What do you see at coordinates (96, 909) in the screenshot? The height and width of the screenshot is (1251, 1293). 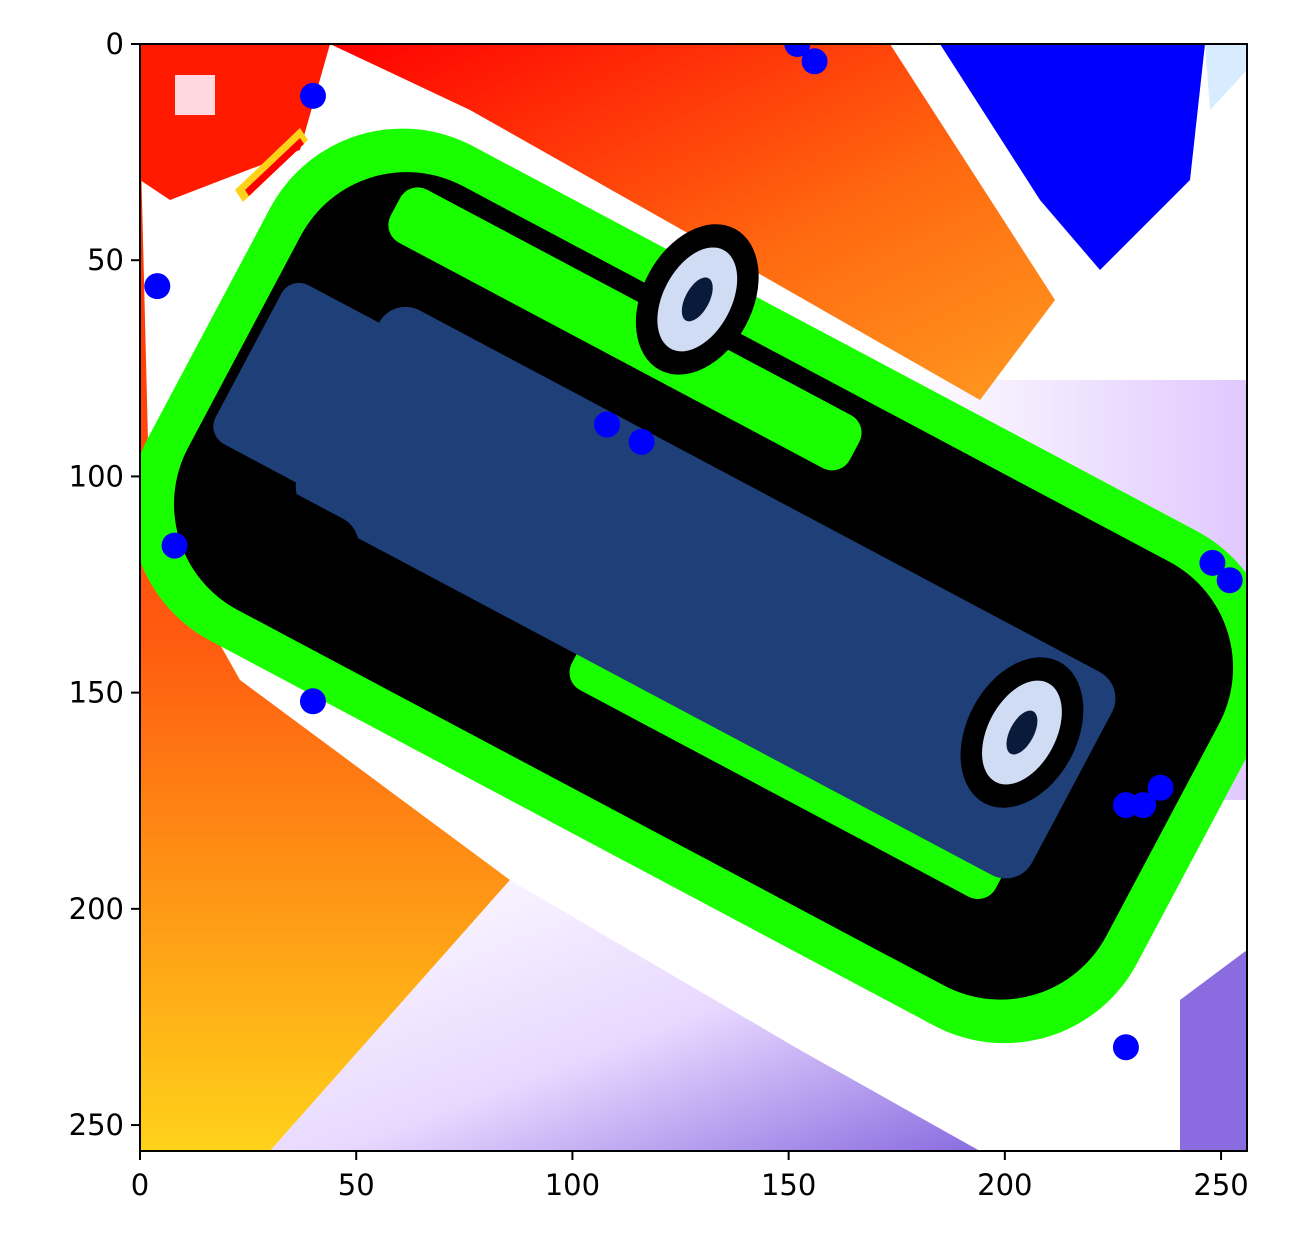 I see `y-tick-label: 200` at bounding box center [96, 909].